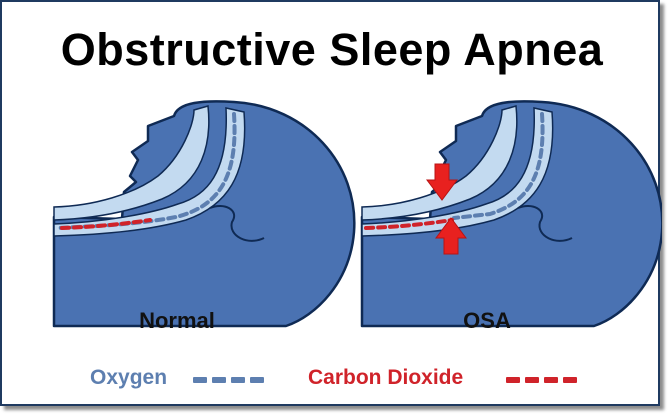 The image size is (668, 414). I want to click on legend-carbon-dioxide-swatch, so click(541, 380).